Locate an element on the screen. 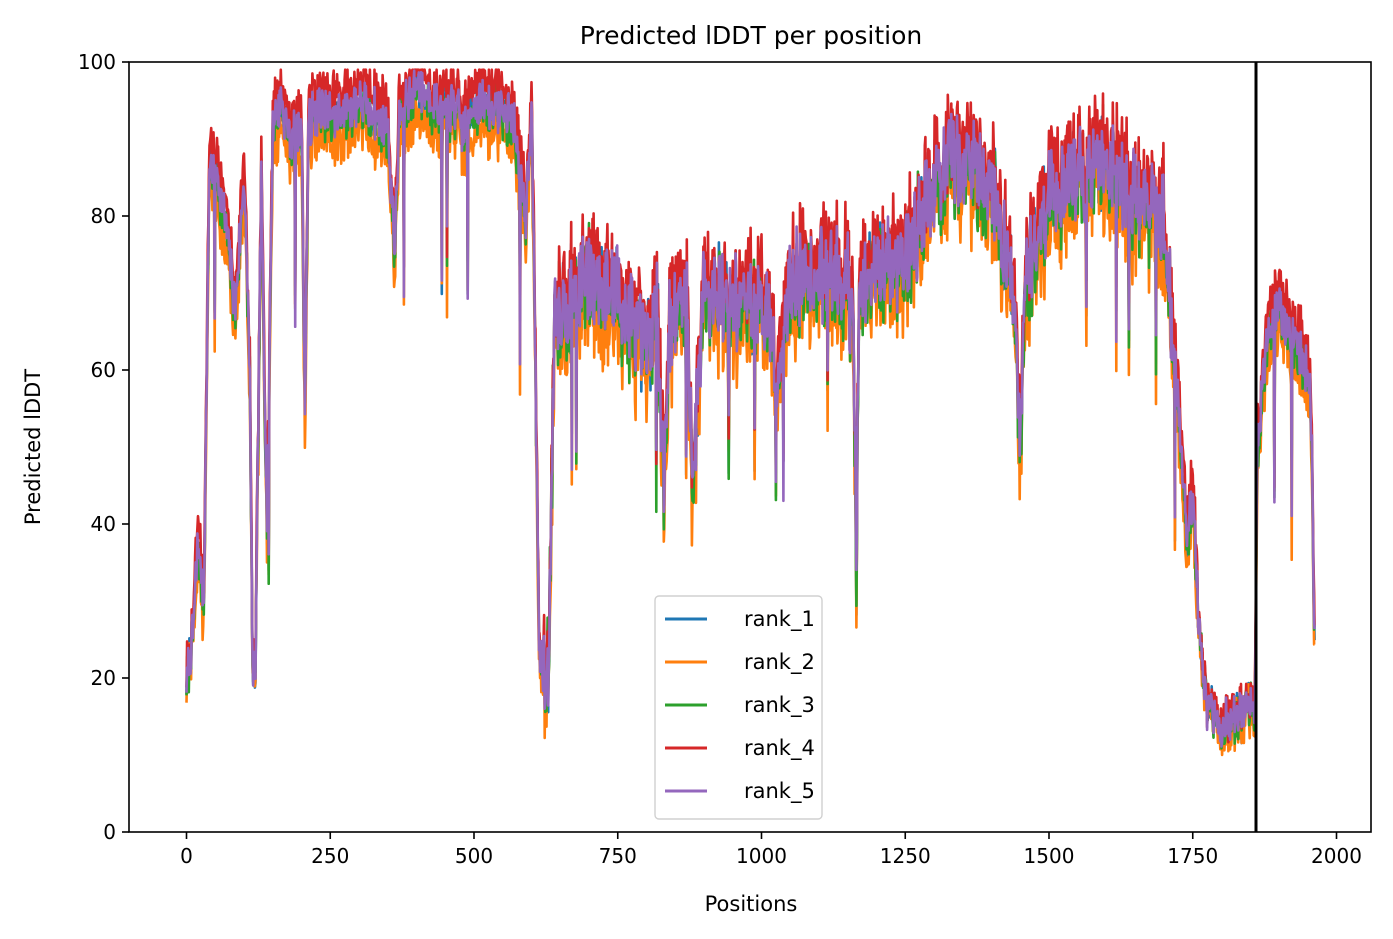 This screenshot has width=1393, height=939. x-tick-label: 1750 is located at coordinates (1192, 856).